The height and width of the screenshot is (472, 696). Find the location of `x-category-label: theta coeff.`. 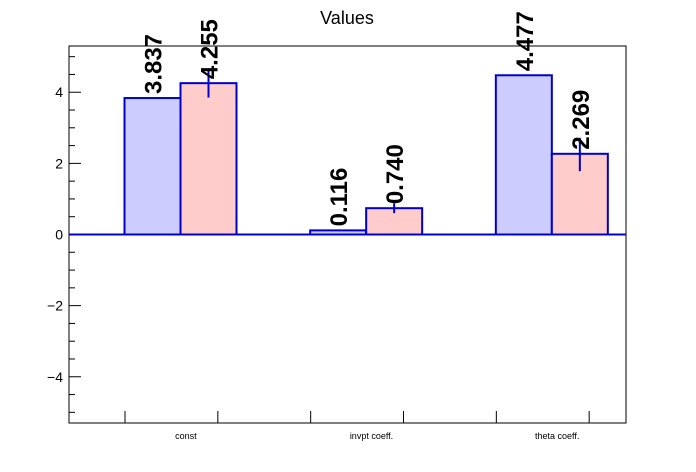

x-category-label: theta coeff. is located at coordinates (557, 436).